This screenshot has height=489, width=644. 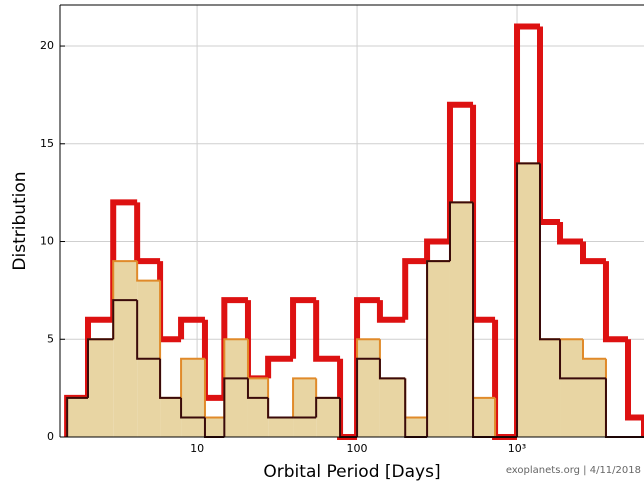 What do you see at coordinates (47, 241) in the screenshot?
I see `y-tick-label: 10` at bounding box center [47, 241].